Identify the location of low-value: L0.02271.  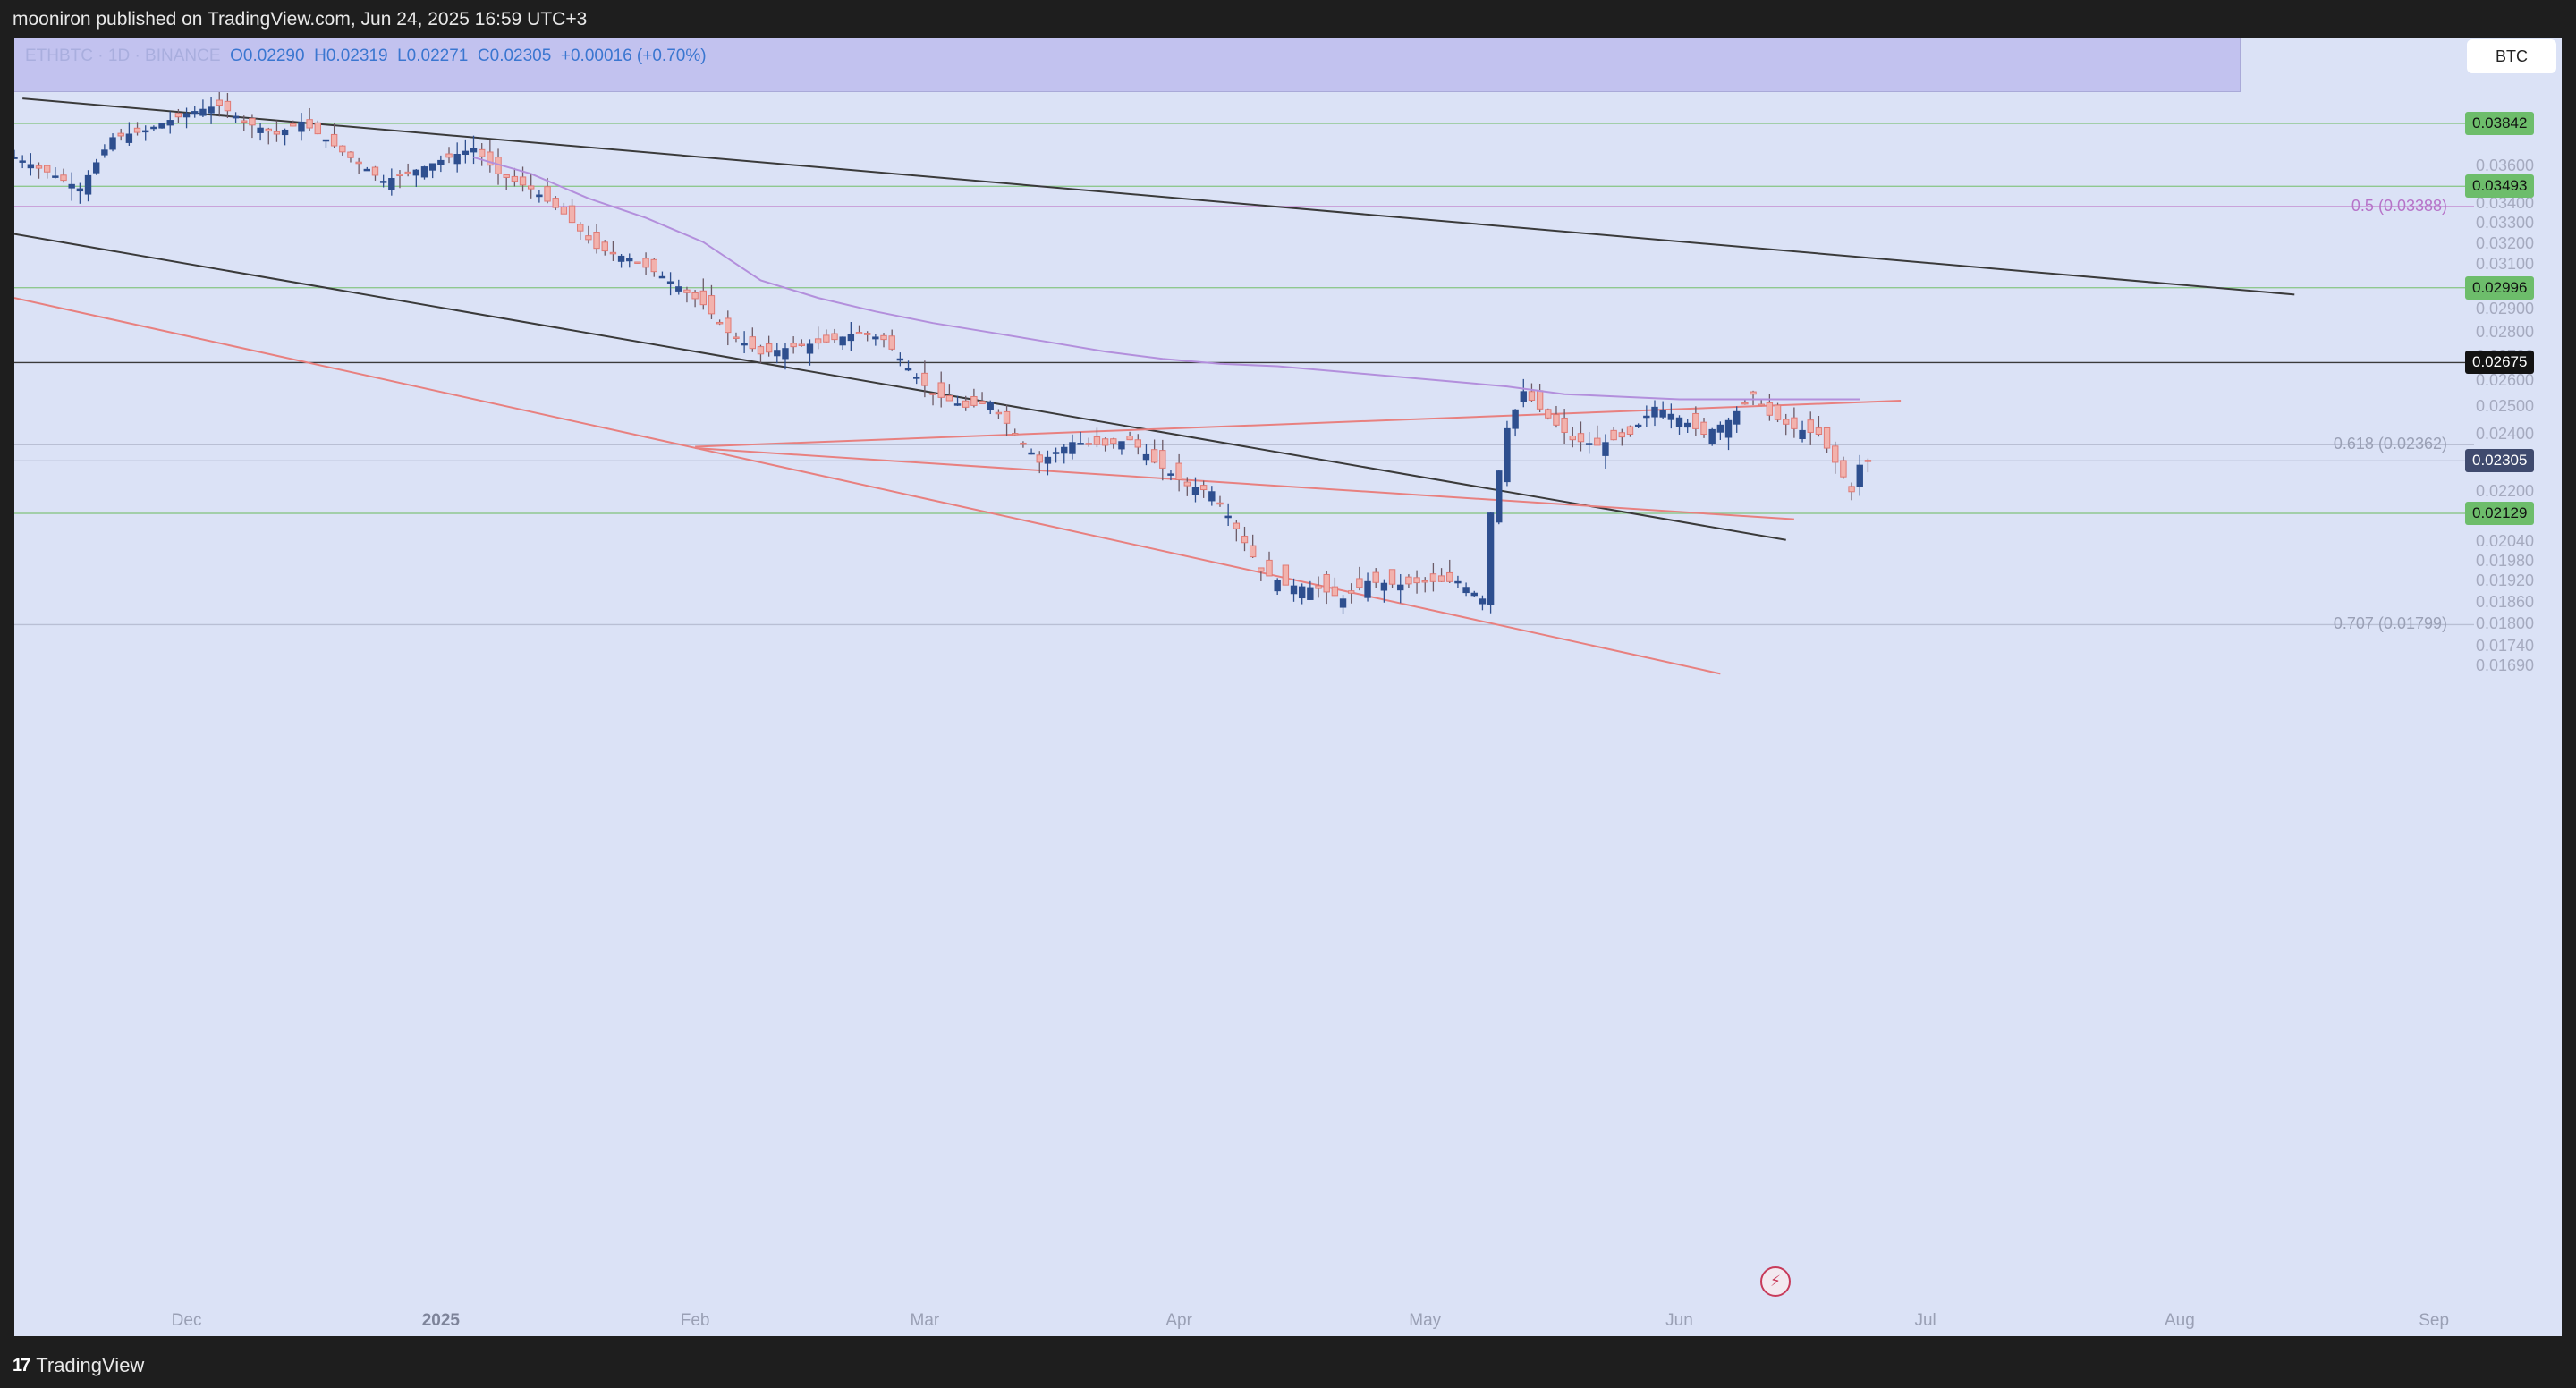
(433, 56).